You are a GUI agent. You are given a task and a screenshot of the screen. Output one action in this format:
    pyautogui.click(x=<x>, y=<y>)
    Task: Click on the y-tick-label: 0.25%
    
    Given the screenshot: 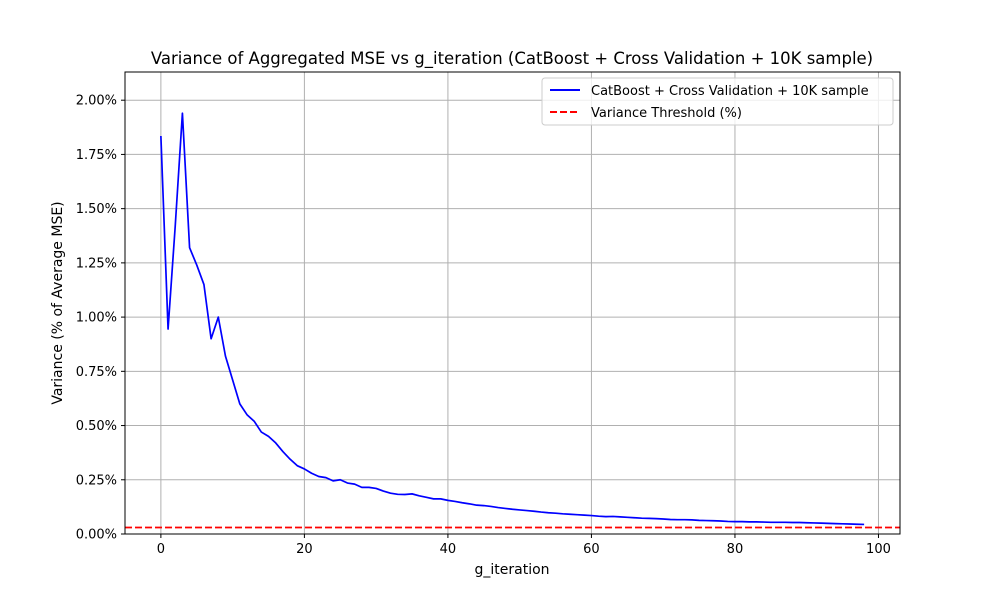 What is the action you would take?
    pyautogui.click(x=96, y=480)
    